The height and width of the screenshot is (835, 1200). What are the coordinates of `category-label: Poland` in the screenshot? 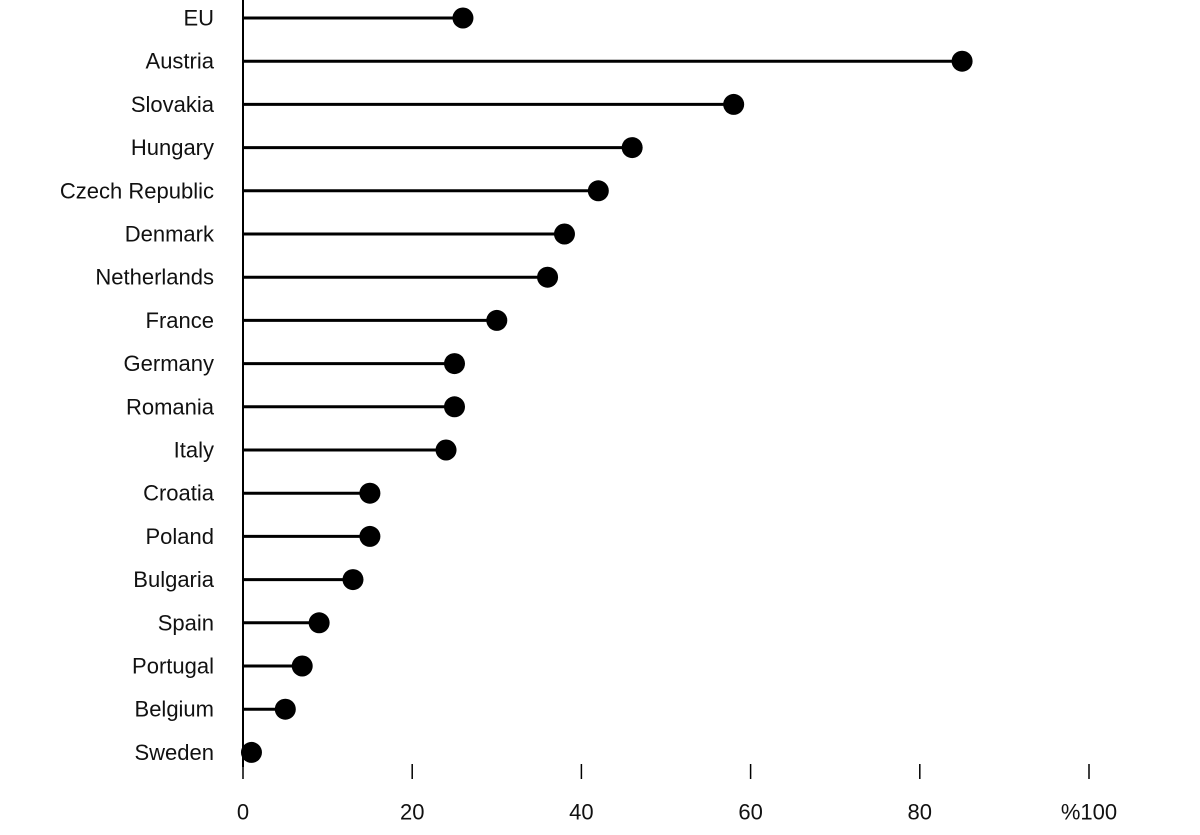 It's located at (179, 536).